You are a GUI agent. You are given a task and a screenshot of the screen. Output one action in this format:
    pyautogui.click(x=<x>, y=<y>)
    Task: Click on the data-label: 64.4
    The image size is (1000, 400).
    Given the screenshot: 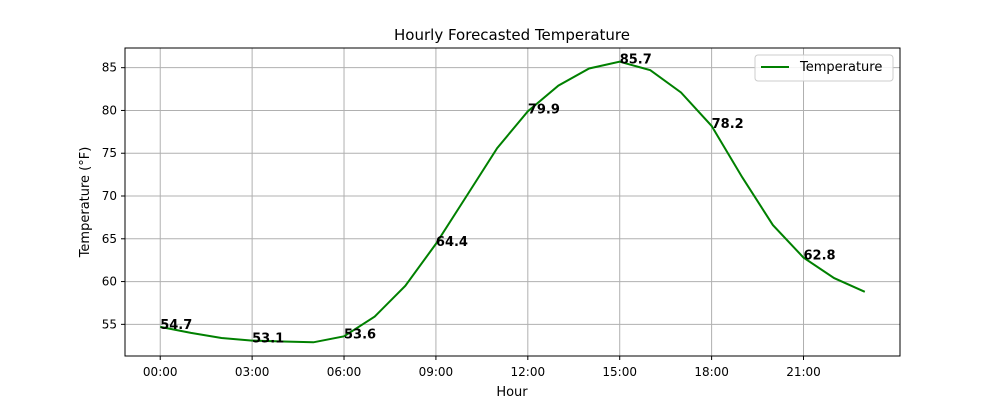 What is the action you would take?
    pyautogui.click(x=452, y=242)
    